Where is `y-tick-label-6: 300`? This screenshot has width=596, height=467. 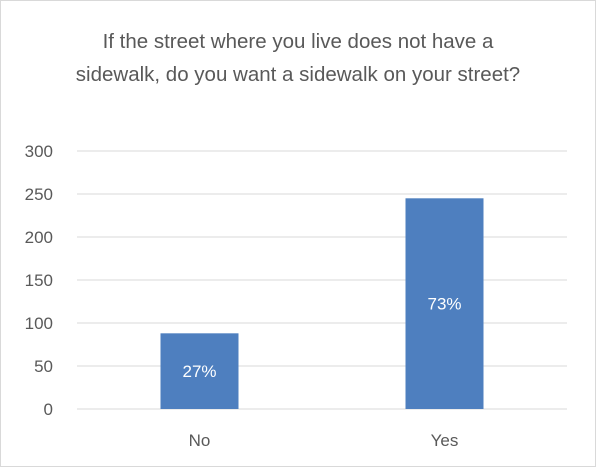
y-tick-label-6: 300 is located at coordinates (39, 151).